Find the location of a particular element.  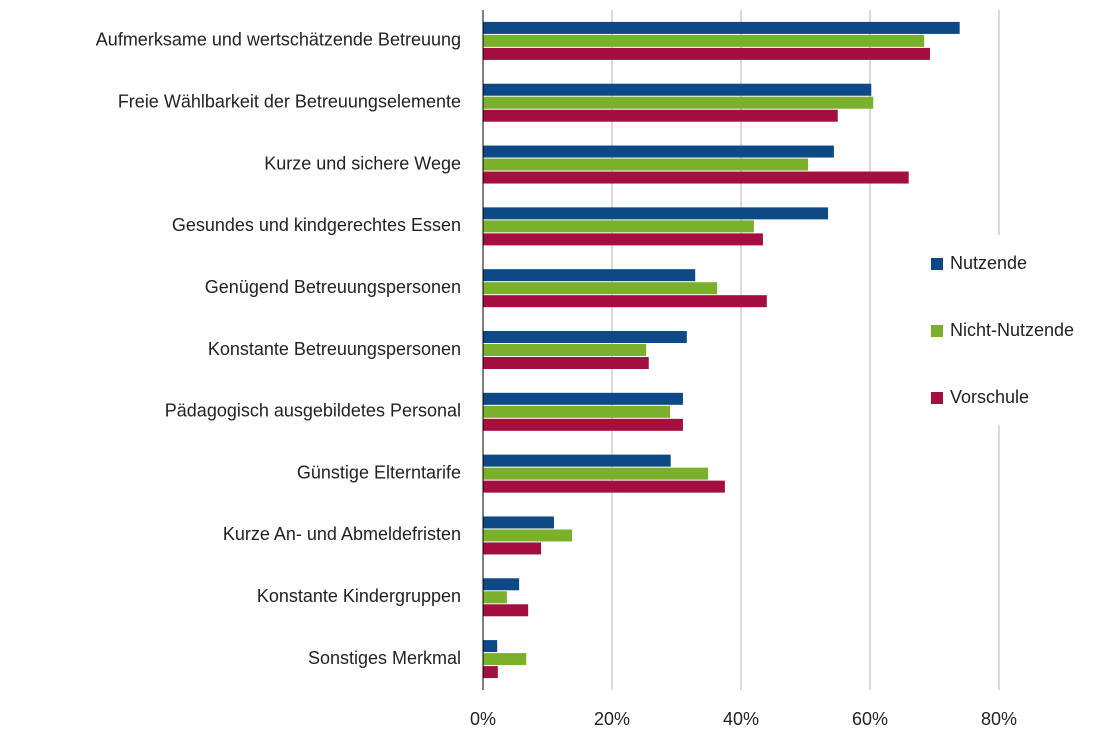

legend-label: Nicht-Nutzende is located at coordinates (1012, 330).